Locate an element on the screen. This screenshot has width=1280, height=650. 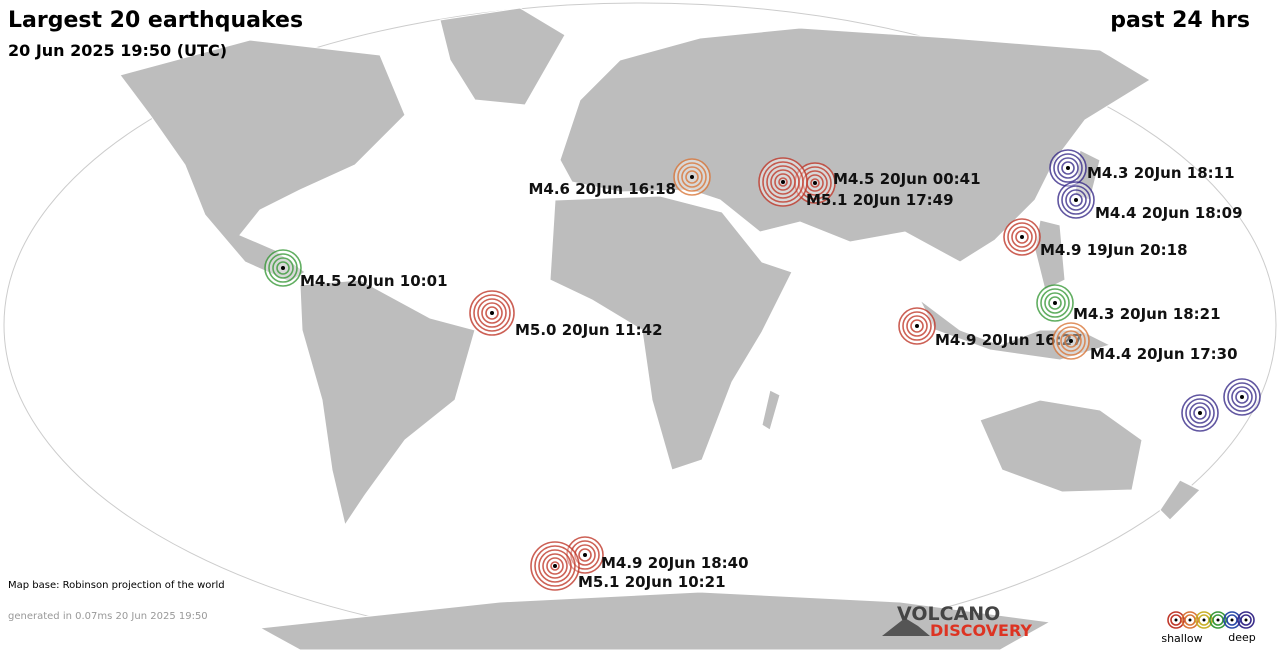
earthquake-label: M4.5 20Jun 00:41 is located at coordinates (907, 179).